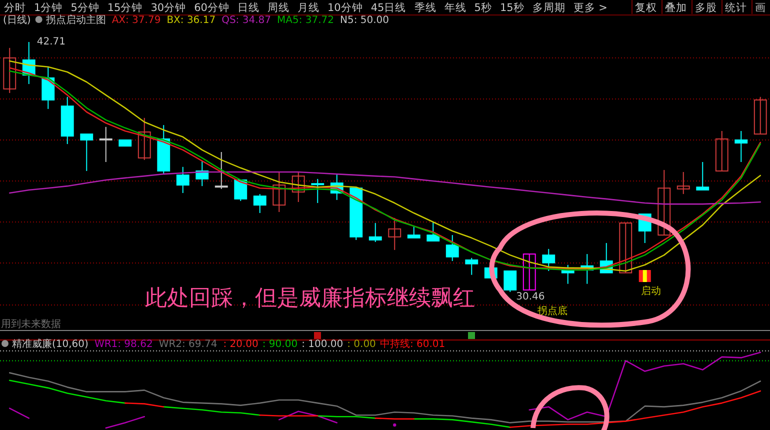  What do you see at coordinates (136, 20) in the screenshot?
I see `text: AX: 37.79` at bounding box center [136, 20].